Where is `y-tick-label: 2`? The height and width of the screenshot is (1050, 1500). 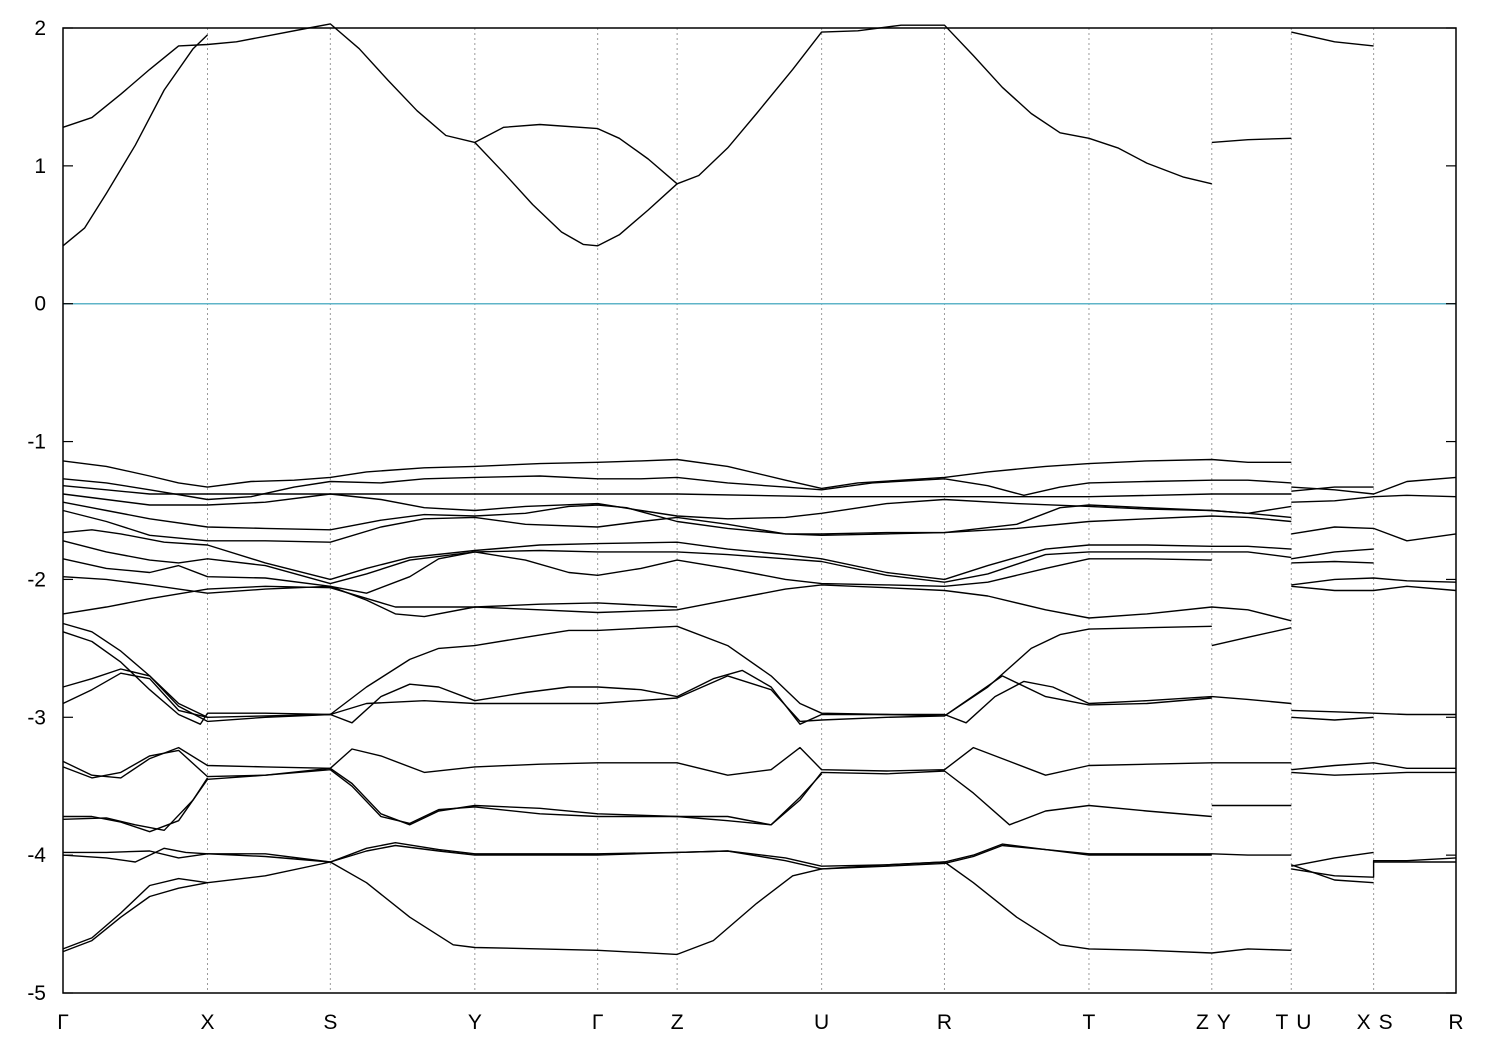
y-tick-label: 2 is located at coordinates (40, 28).